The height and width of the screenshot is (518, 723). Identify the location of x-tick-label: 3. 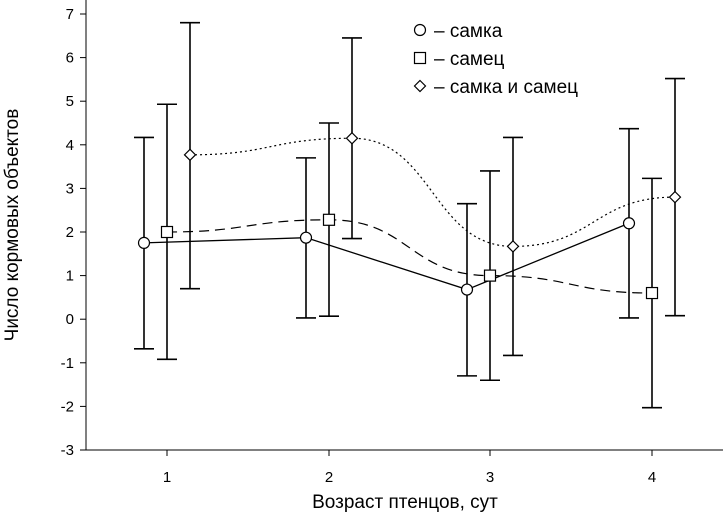
(490, 477).